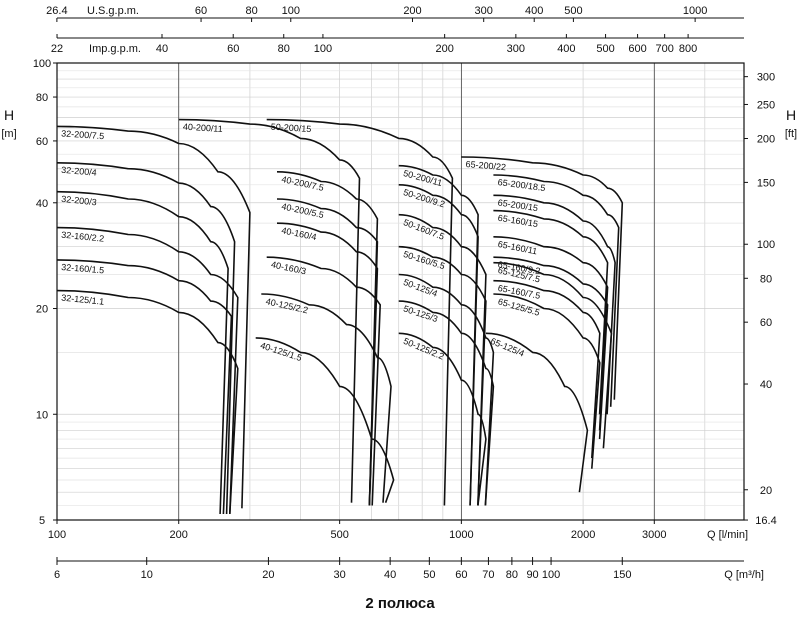  What do you see at coordinates (516, 49) in the screenshot?
I see `x-impgpm-tick-label: 300` at bounding box center [516, 49].